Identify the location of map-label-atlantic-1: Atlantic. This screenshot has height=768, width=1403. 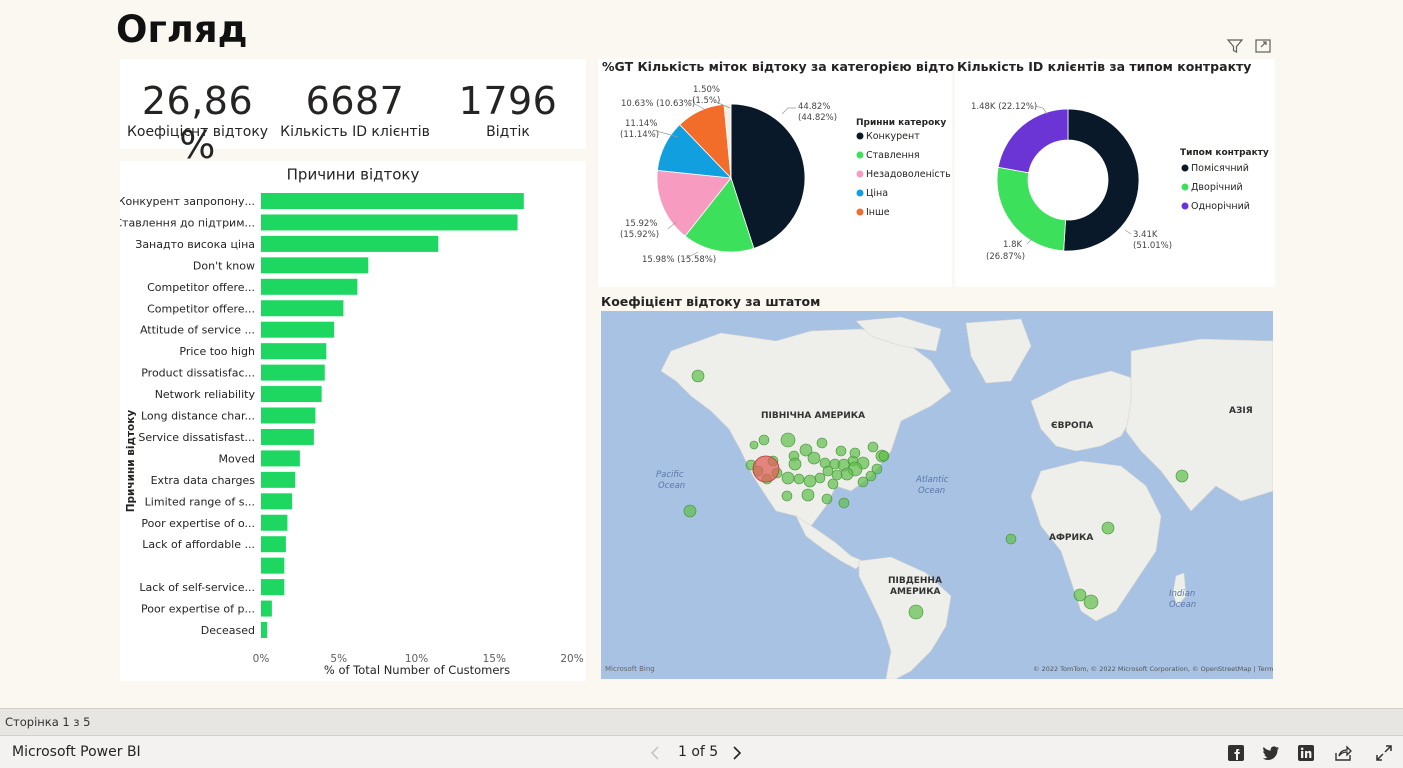
(932, 480).